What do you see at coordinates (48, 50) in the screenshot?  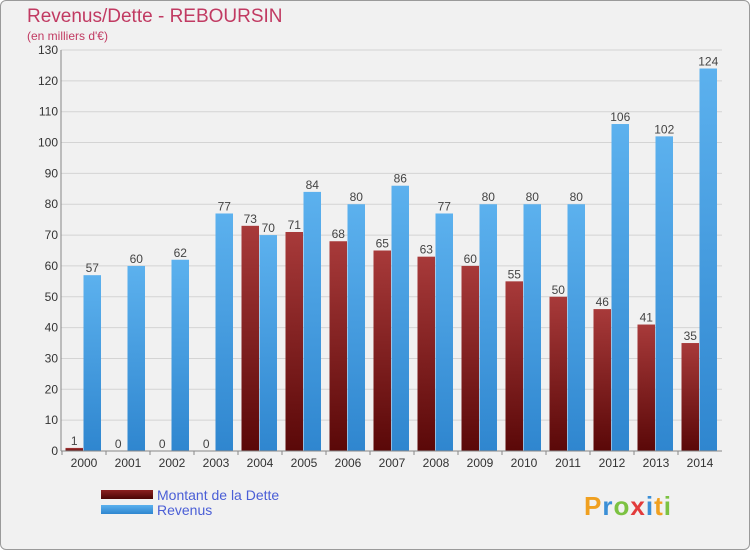 I see `y-tick-label: 130` at bounding box center [48, 50].